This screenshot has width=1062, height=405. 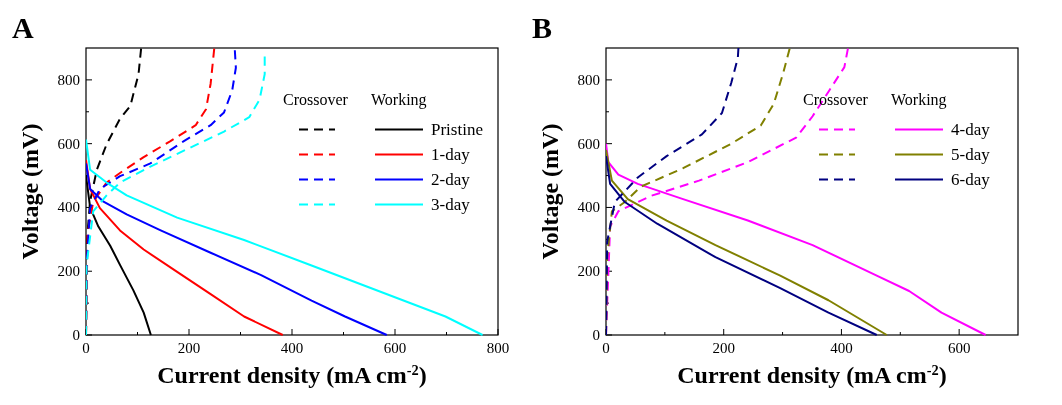 What do you see at coordinates (971, 180) in the screenshot?
I see `legend-label: 6-day` at bounding box center [971, 180].